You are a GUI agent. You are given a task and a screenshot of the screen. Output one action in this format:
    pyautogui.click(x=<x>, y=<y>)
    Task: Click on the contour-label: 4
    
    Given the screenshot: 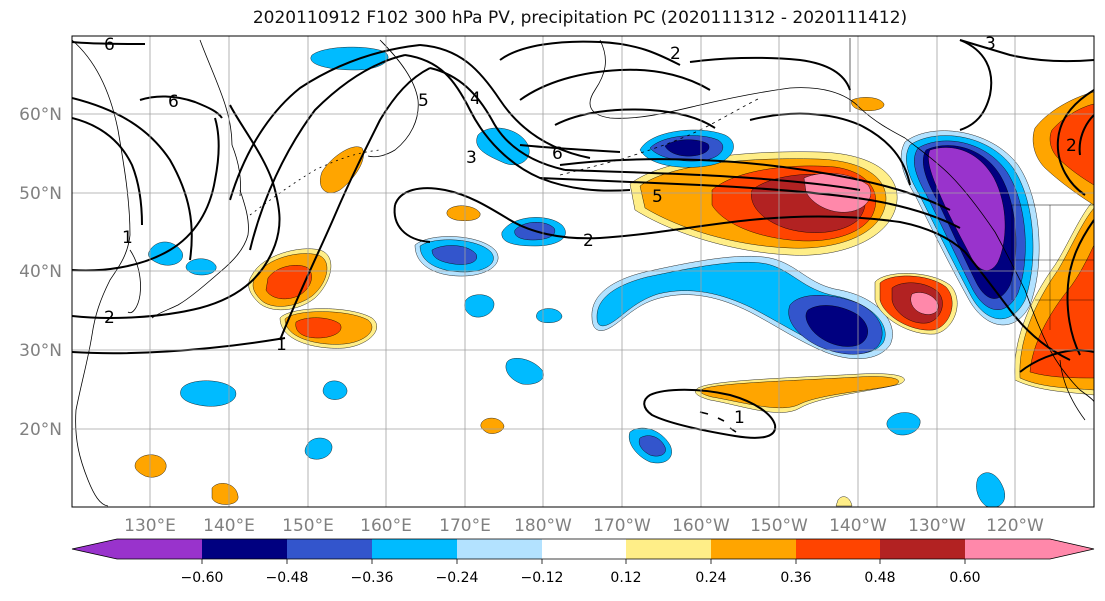 What is the action you would take?
    pyautogui.click(x=475, y=99)
    